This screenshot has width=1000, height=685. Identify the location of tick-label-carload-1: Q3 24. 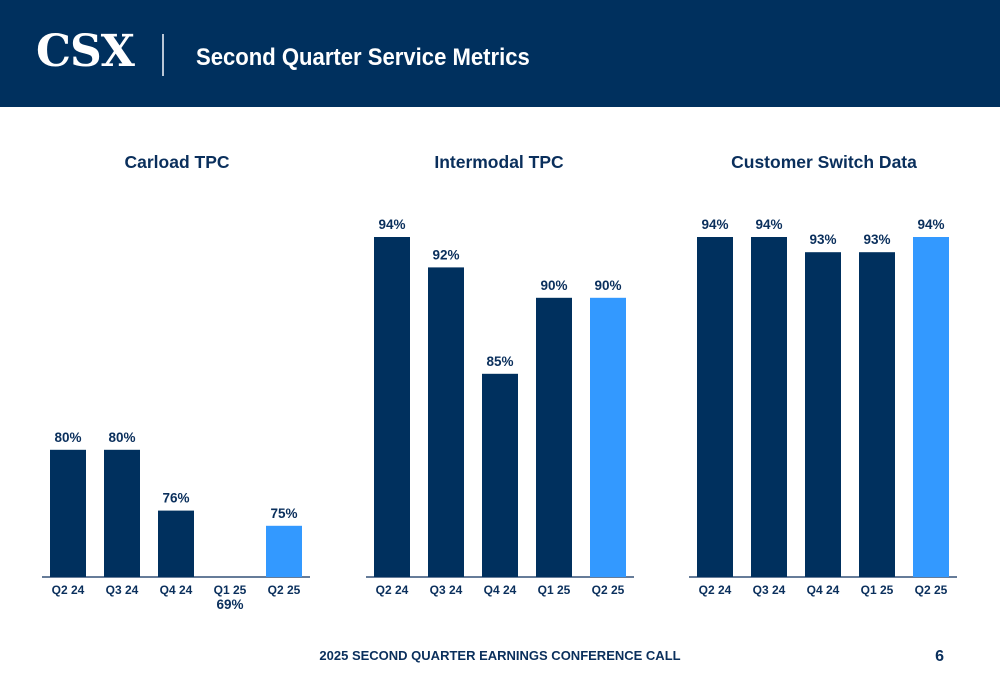
(122, 590).